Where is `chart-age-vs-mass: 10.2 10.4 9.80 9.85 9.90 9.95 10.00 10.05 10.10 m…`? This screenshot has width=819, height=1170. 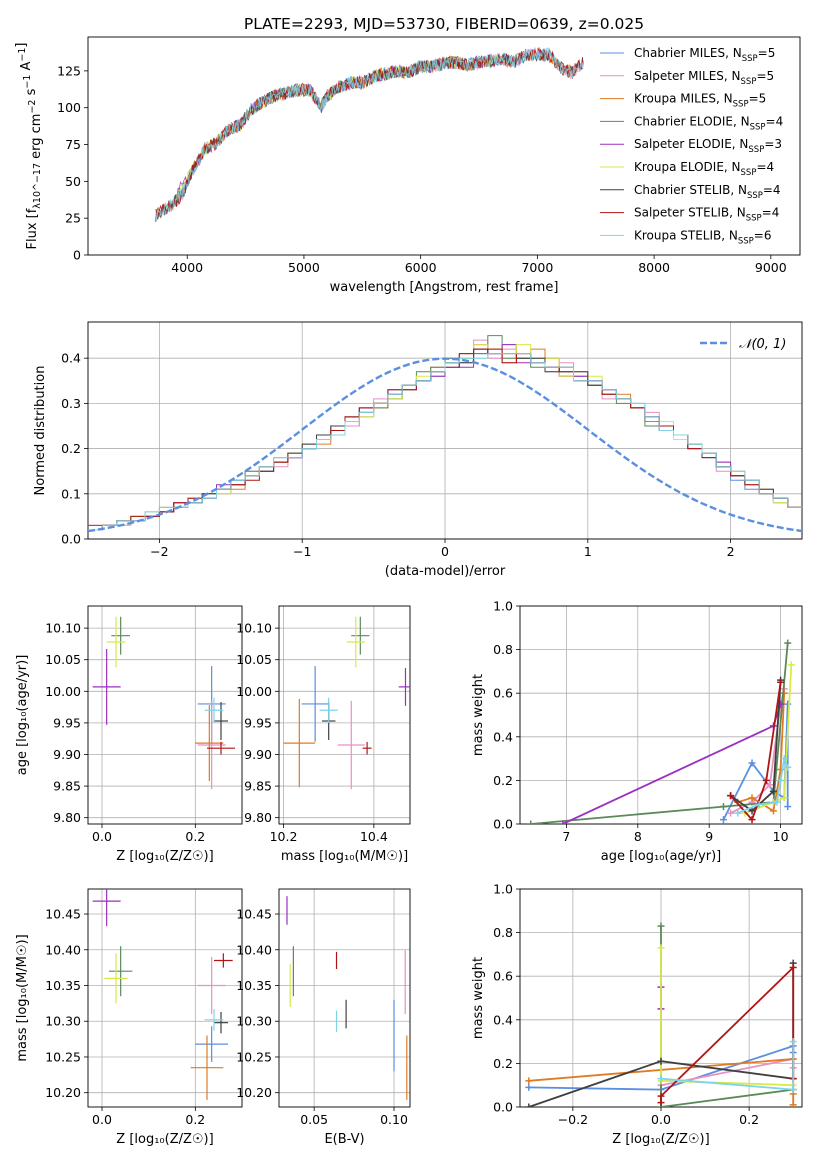 chart-age-vs-mass: 10.2 10.4 9.80 9.85 9.90 9.95 10.00 10.05 10.10 m… is located at coordinates (323, 734).